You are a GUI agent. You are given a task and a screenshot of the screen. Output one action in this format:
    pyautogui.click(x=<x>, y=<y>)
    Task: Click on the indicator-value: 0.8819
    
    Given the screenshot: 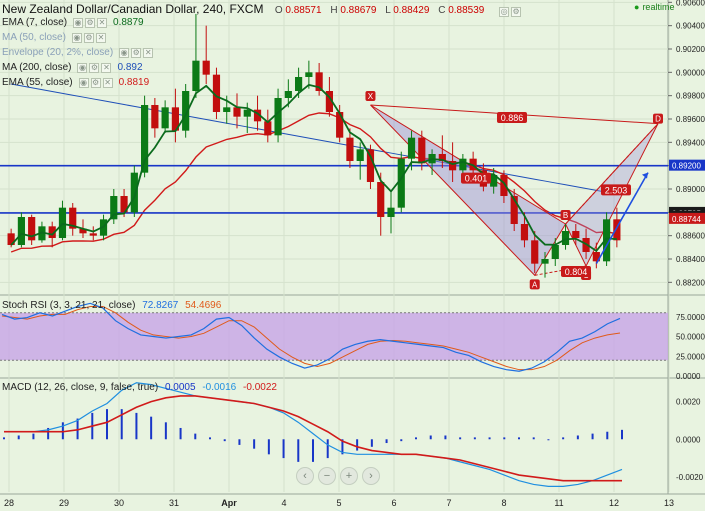 What is the action you would take?
    pyautogui.click(x=134, y=83)
    